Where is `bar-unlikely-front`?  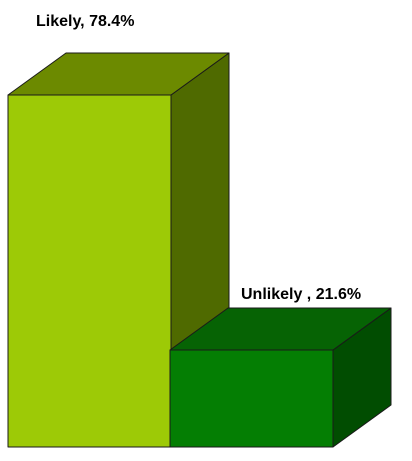
bar-unlikely-front is located at coordinates (251, 398).